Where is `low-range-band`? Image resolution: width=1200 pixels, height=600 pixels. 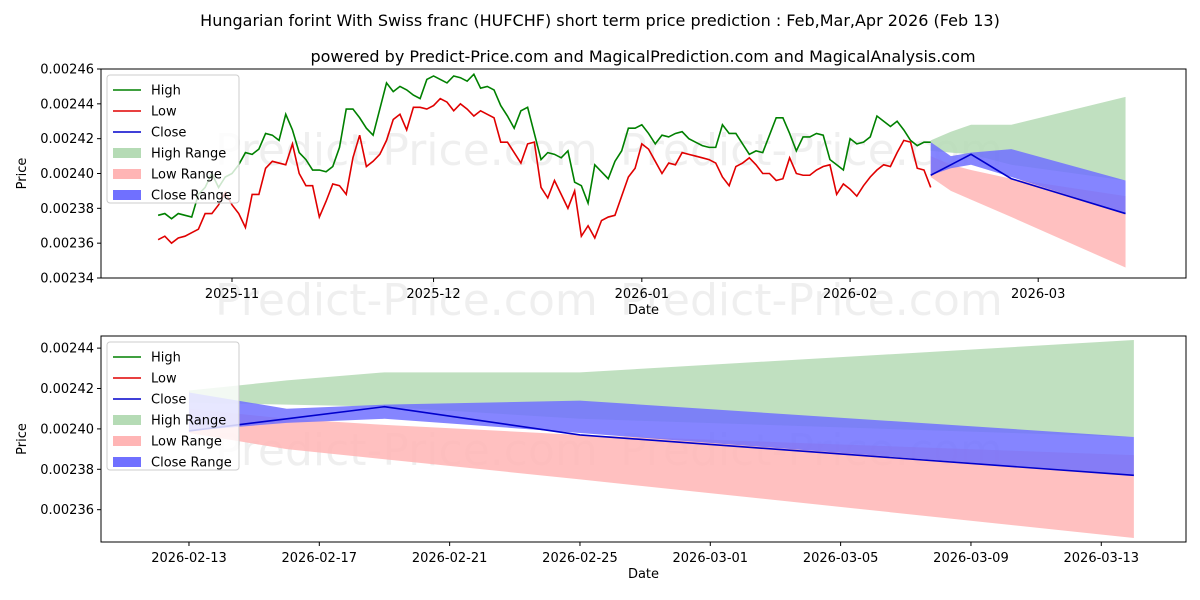
low-range-band is located at coordinates (1028, 212).